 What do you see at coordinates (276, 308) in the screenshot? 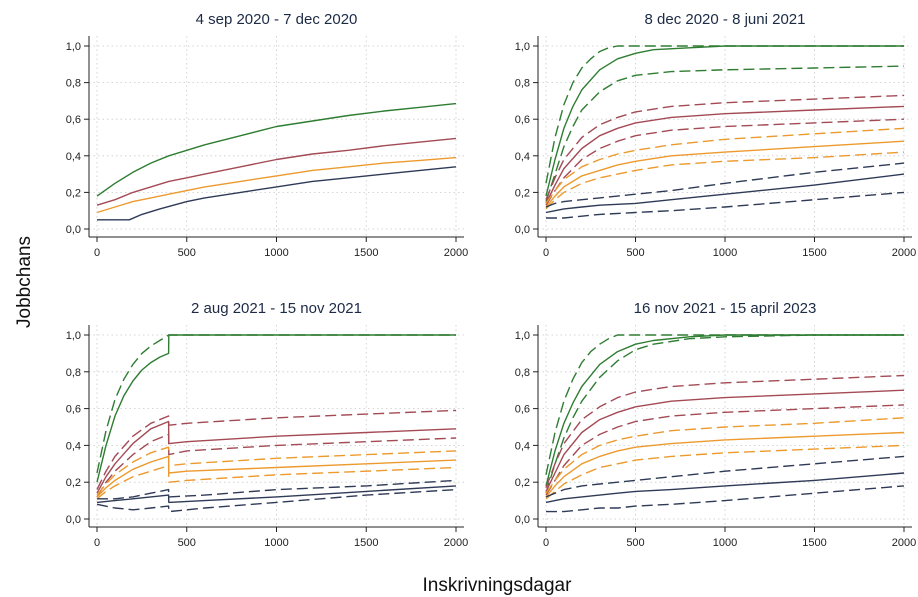
I see `panel-title: 2 aug 2021 - 15 nov 2021` at bounding box center [276, 308].